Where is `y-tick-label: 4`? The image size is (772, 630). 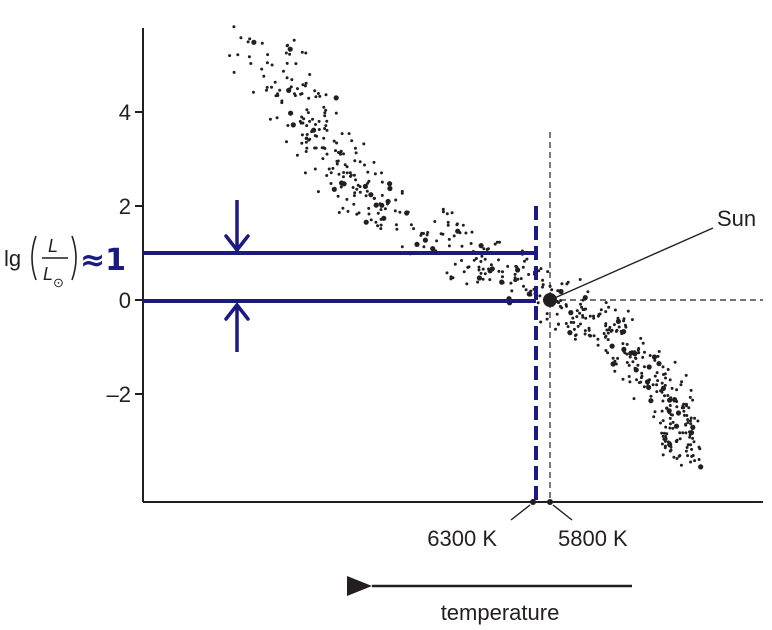
y-tick-label: 4 is located at coordinates (125, 112).